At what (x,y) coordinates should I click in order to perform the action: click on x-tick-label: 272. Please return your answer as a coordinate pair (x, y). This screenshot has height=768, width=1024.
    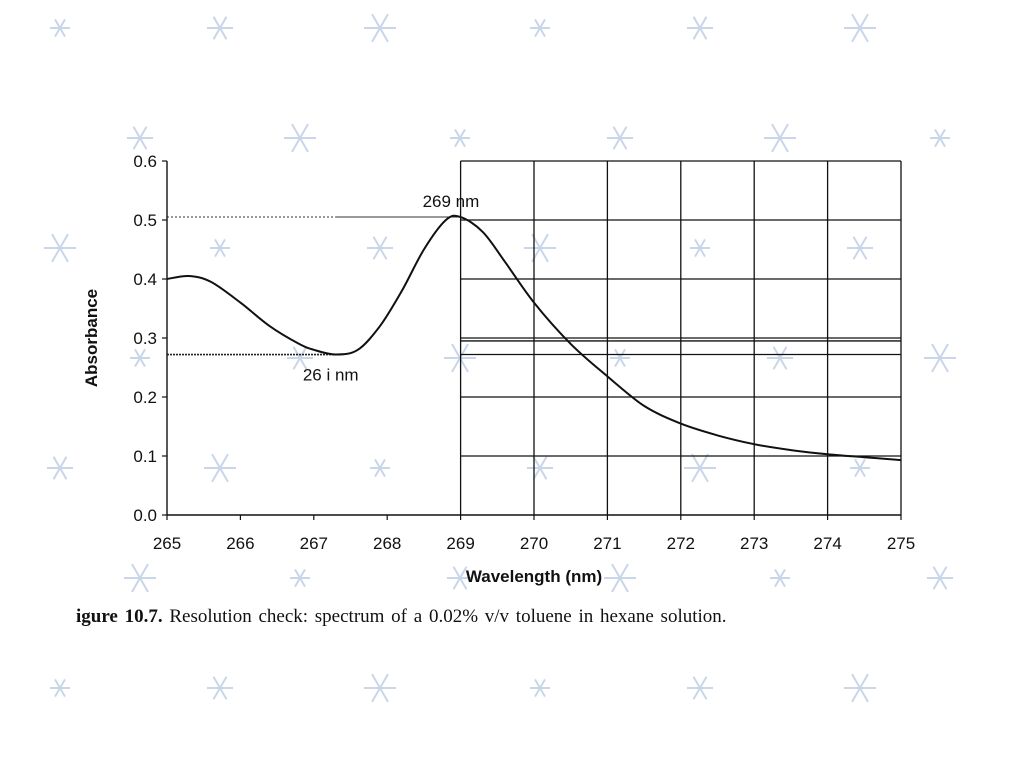
    Looking at the image, I should click on (681, 543).